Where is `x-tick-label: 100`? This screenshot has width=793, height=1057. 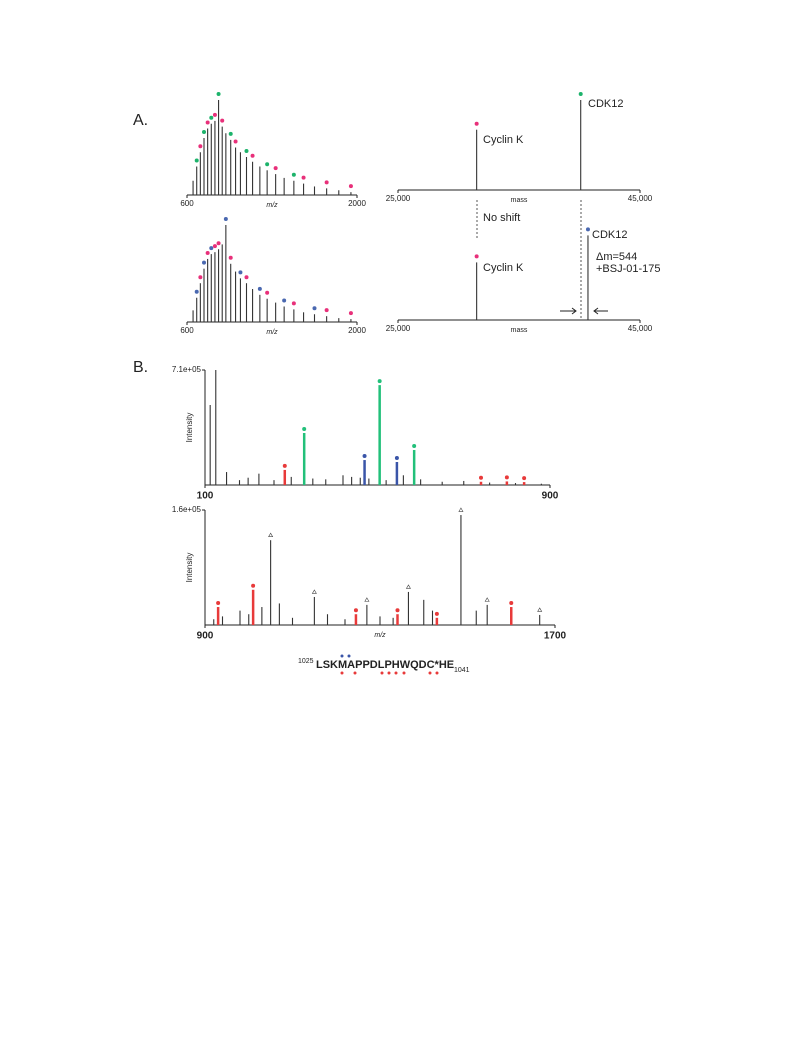
x-tick-label: 100 is located at coordinates (205, 496).